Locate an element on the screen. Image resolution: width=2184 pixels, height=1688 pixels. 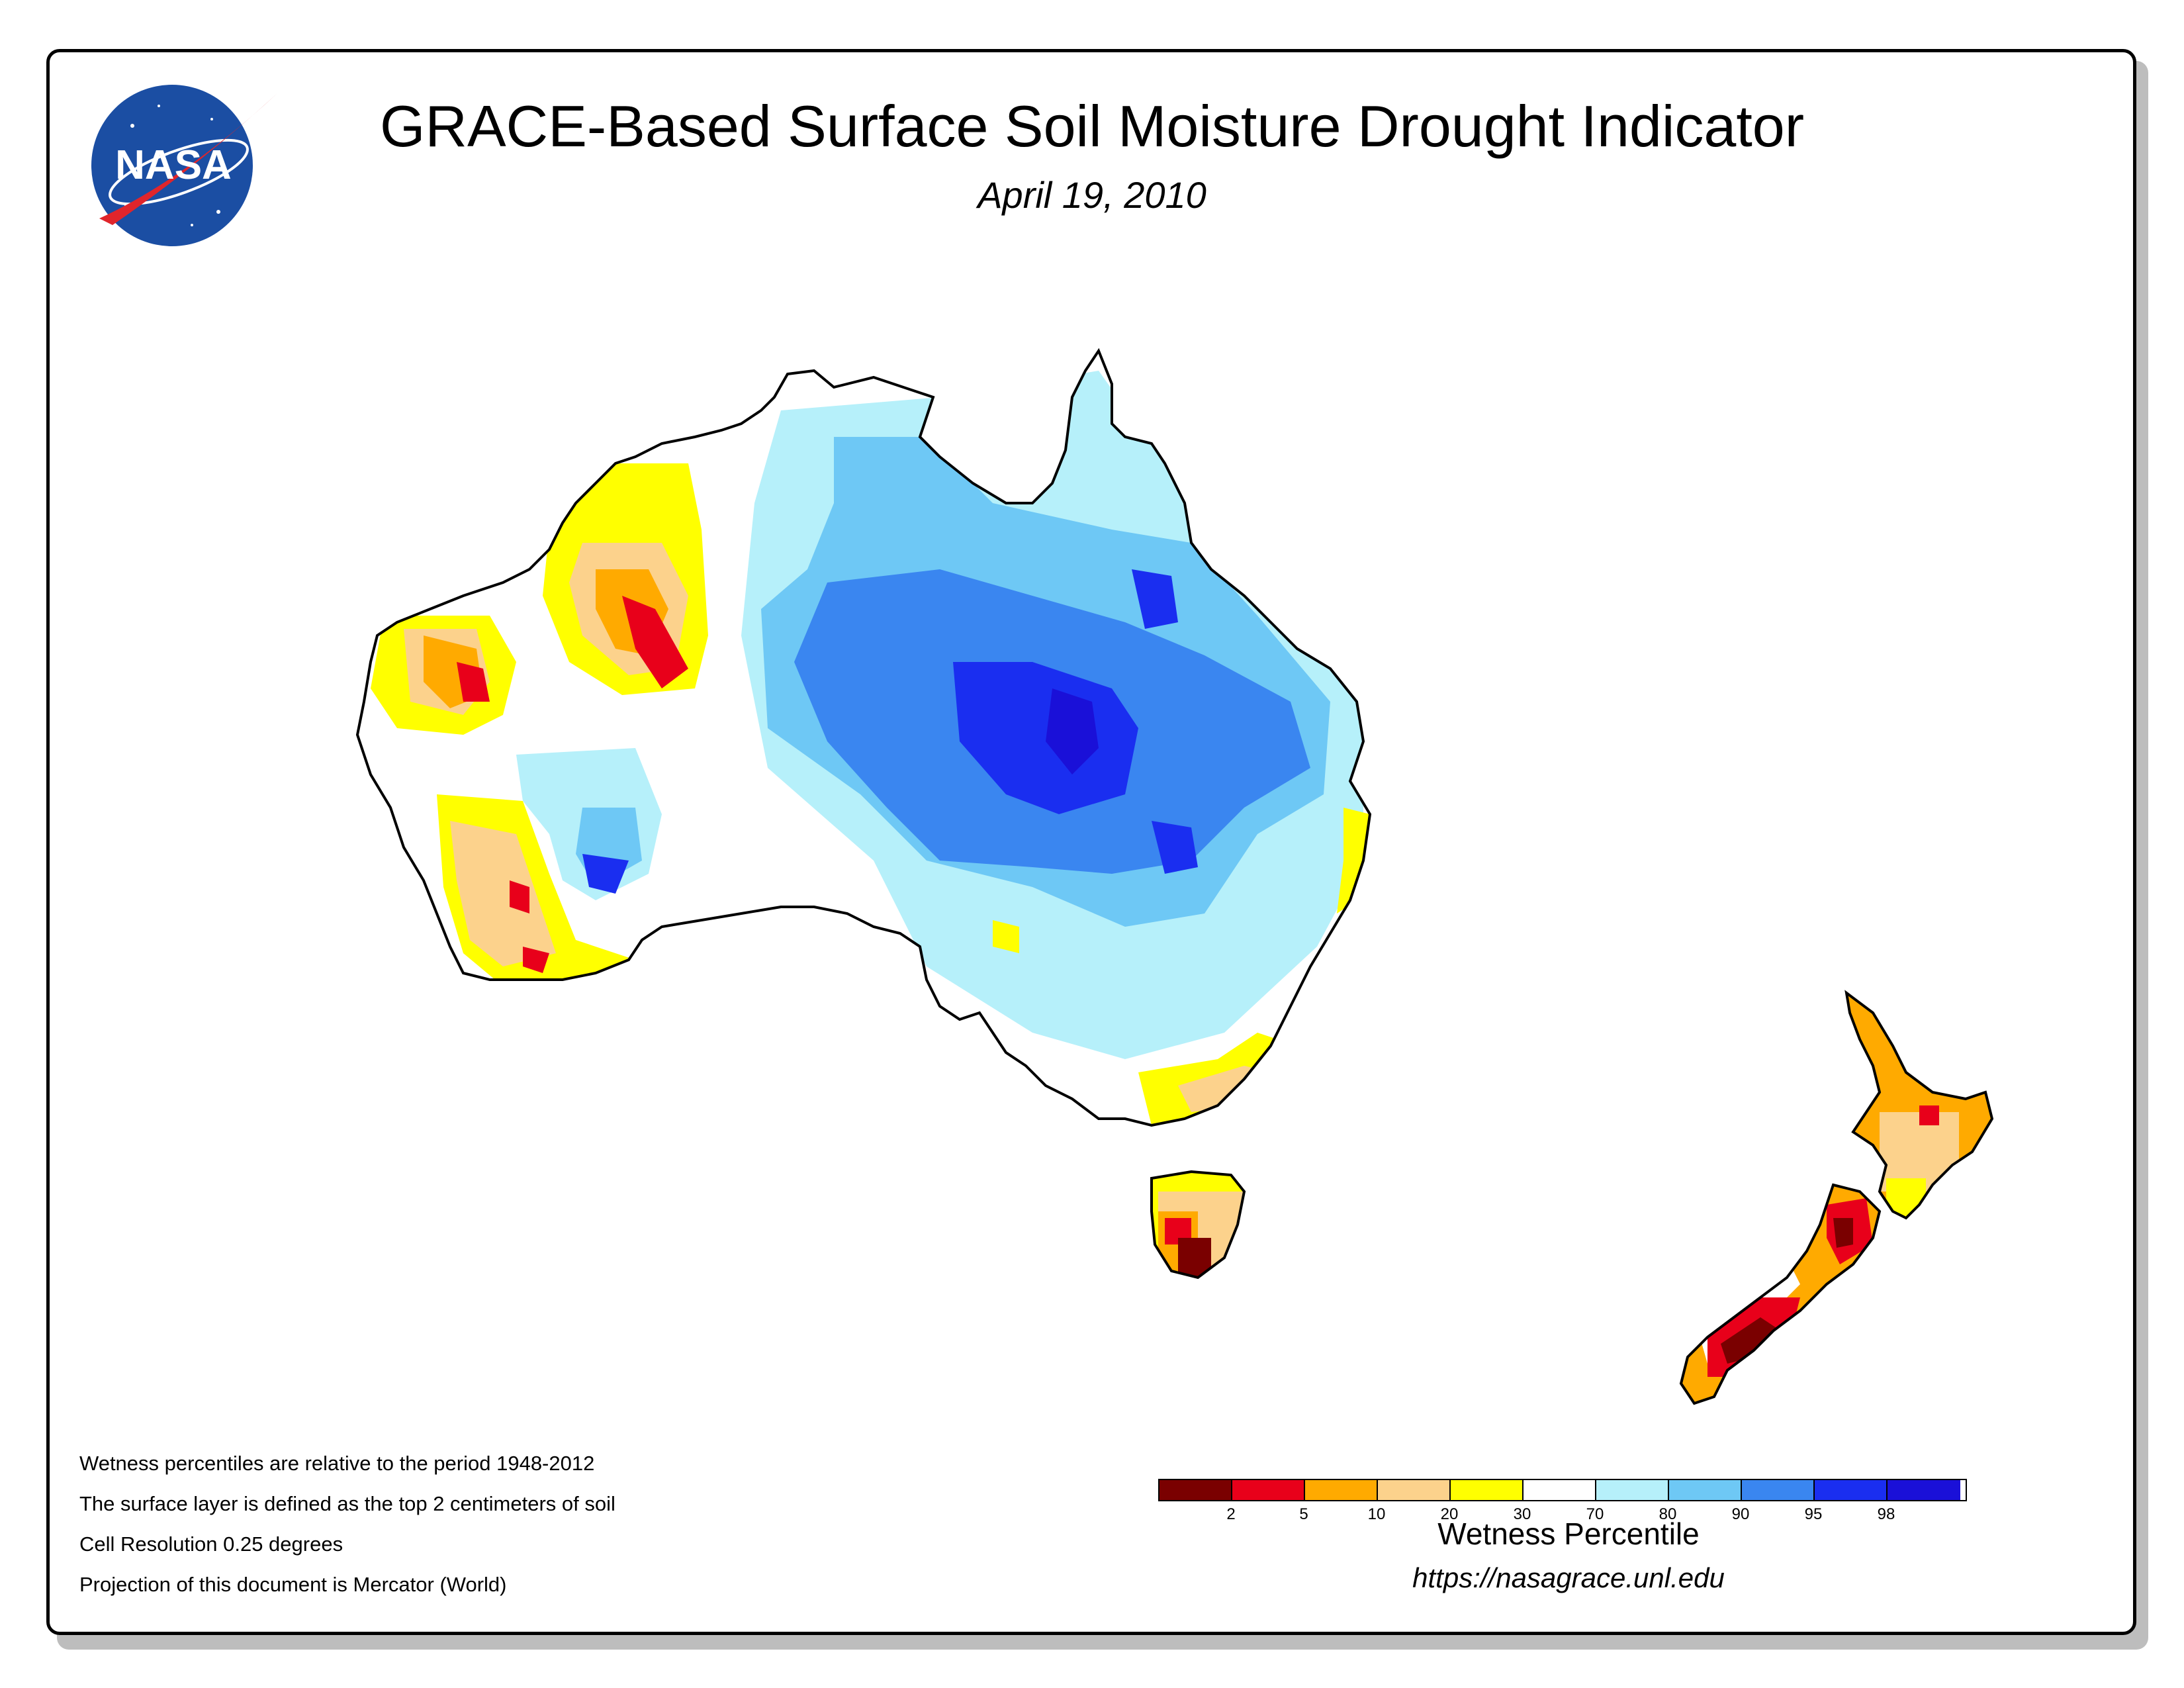
legend-title: Wetness Percentile is located at coordinates (1568, 1534).